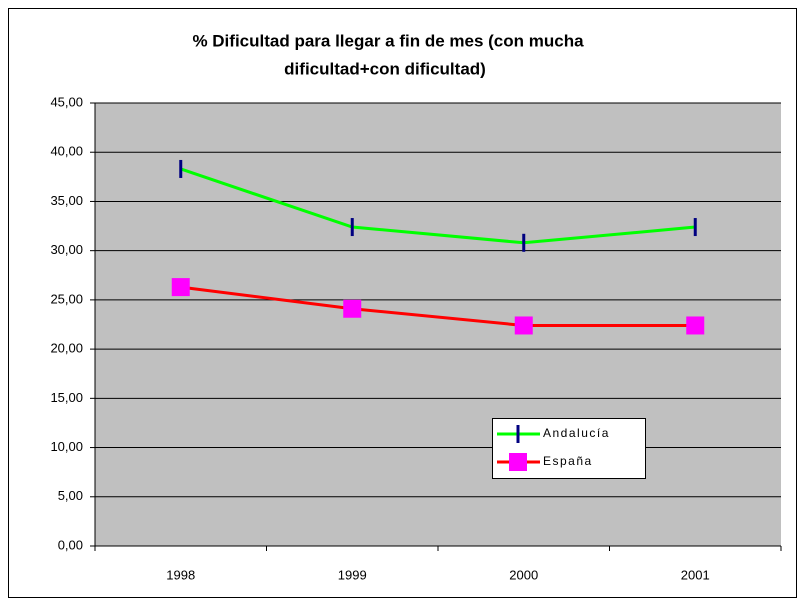 The image size is (804, 605). I want to click on y-tick-label: 30,00, so click(66, 249).